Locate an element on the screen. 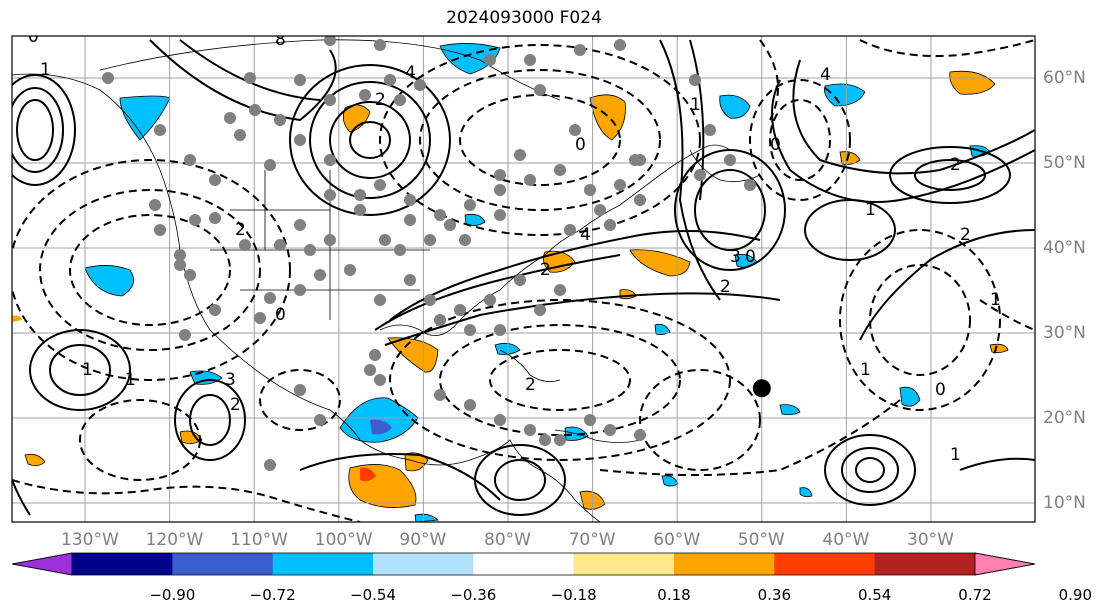 Image resolution: width=1105 pixels, height=615 pixels. lat-label: 30°N is located at coordinates (1064, 333).